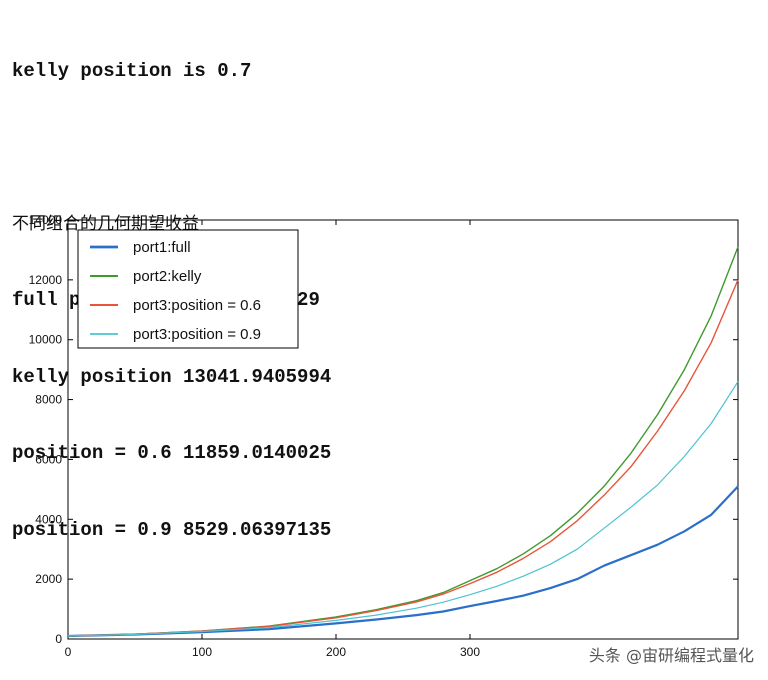 This screenshot has height=680, width=768. I want to click on kelly-result-line: kelly position is 0.7, so click(132, 71).